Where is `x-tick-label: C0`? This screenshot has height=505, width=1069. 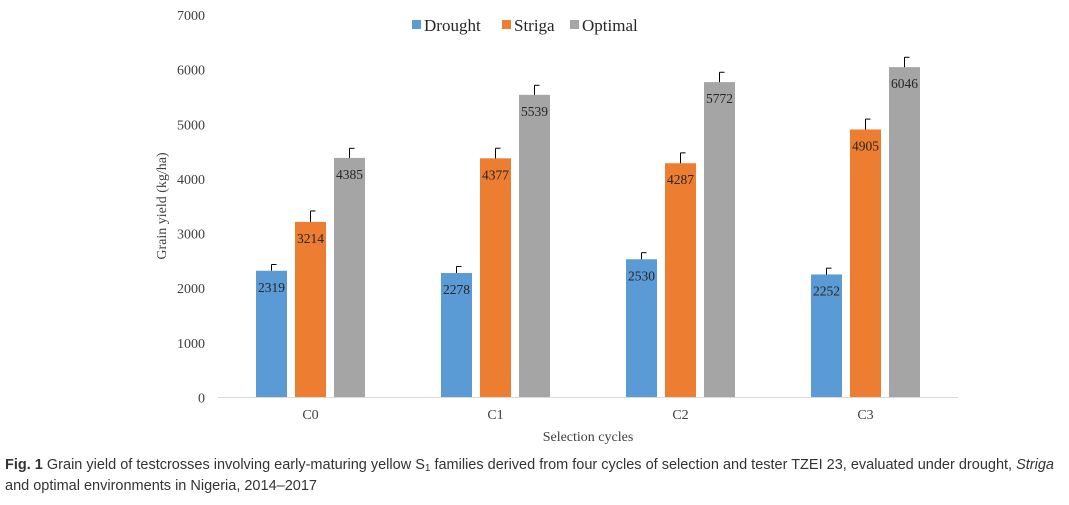 x-tick-label: C0 is located at coordinates (310, 415).